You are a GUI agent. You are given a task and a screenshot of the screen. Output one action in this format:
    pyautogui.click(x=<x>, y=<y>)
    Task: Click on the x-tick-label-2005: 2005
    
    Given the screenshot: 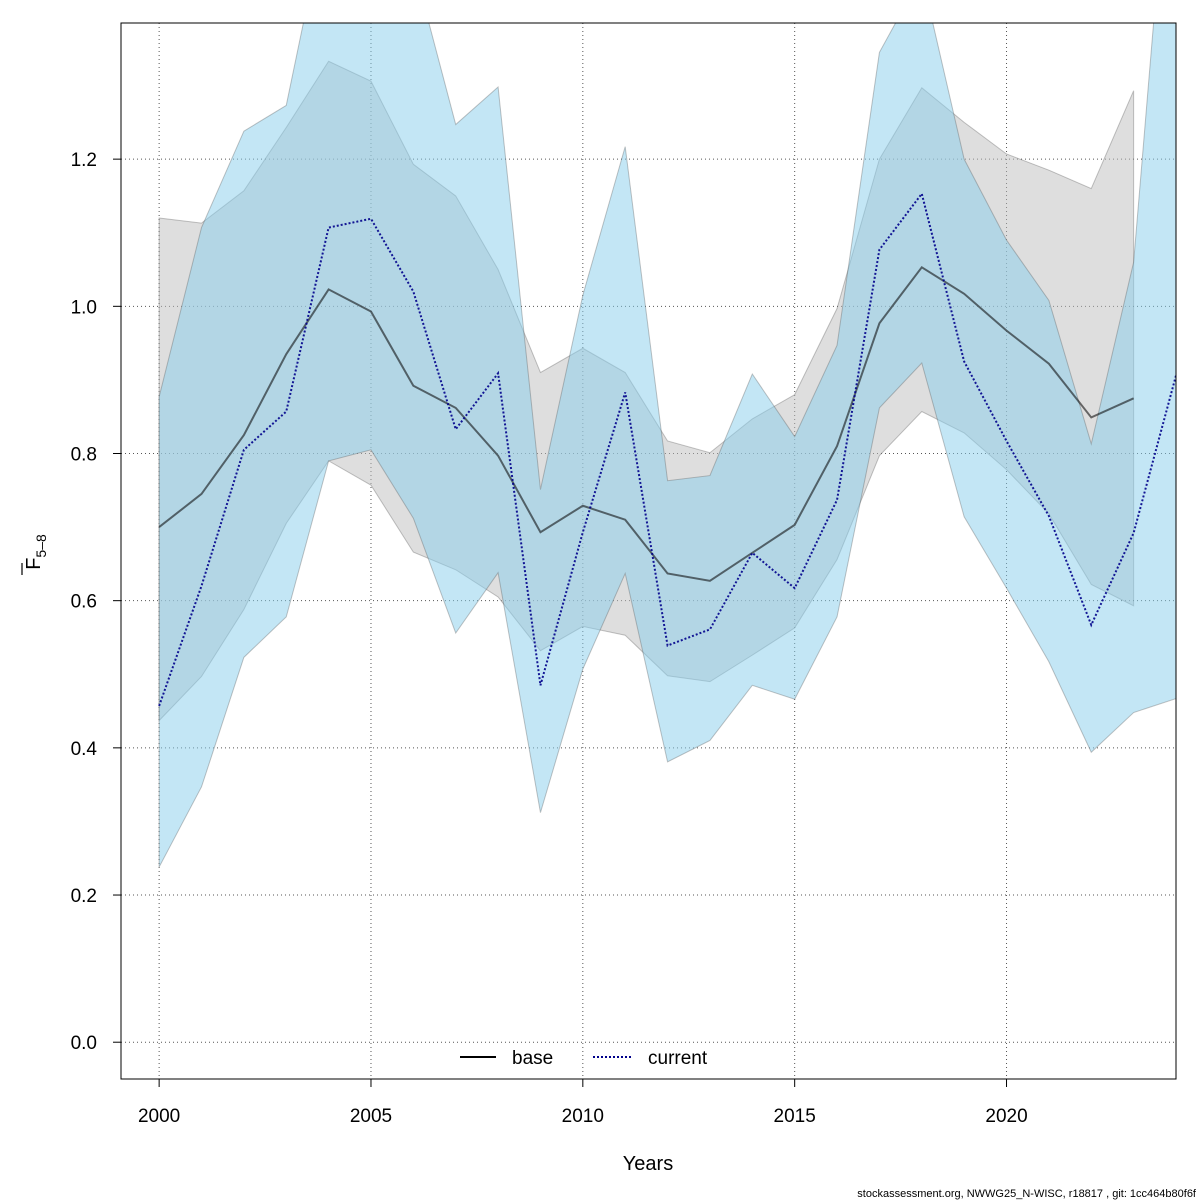 What is the action you would take?
    pyautogui.click(x=371, y=1116)
    